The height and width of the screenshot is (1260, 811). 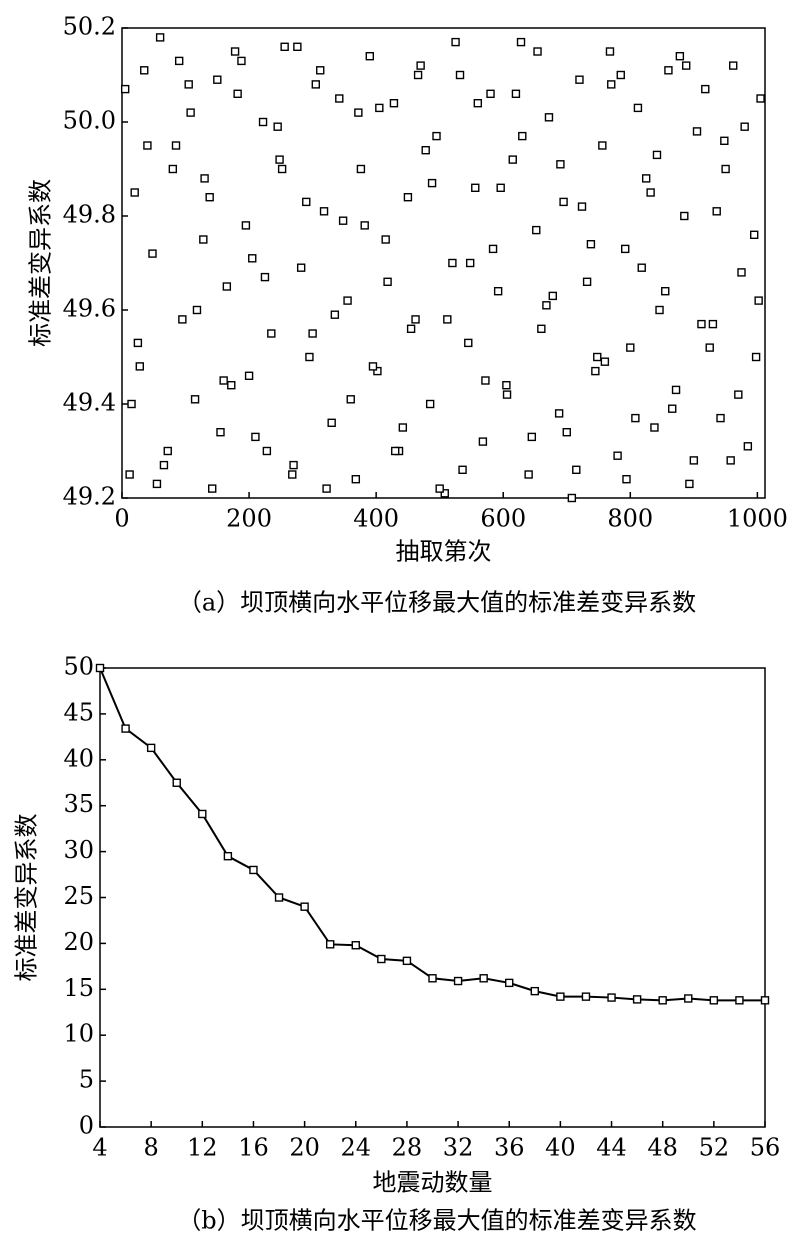 What do you see at coordinates (99, 1148) in the screenshot?
I see `x-tick-label: 4` at bounding box center [99, 1148].